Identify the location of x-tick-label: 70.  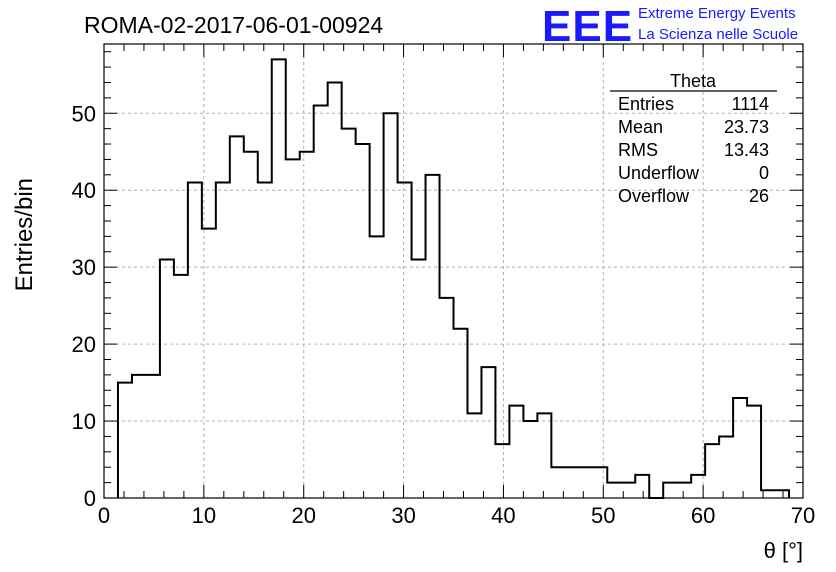
(803, 515).